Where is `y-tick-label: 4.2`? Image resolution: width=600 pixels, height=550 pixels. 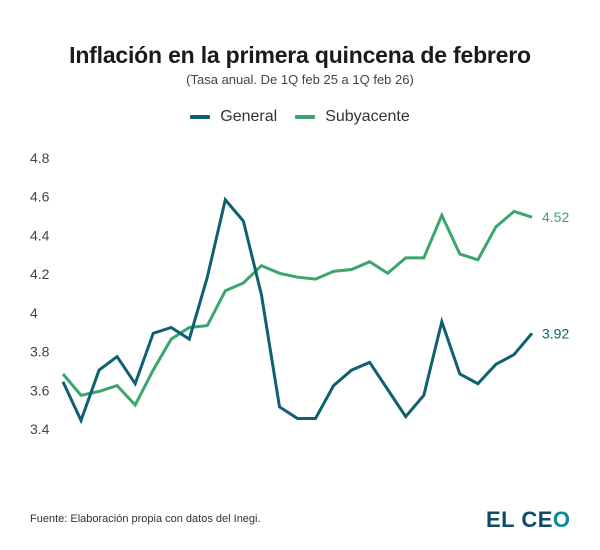
y-tick-label: 4.2 is located at coordinates (40, 274).